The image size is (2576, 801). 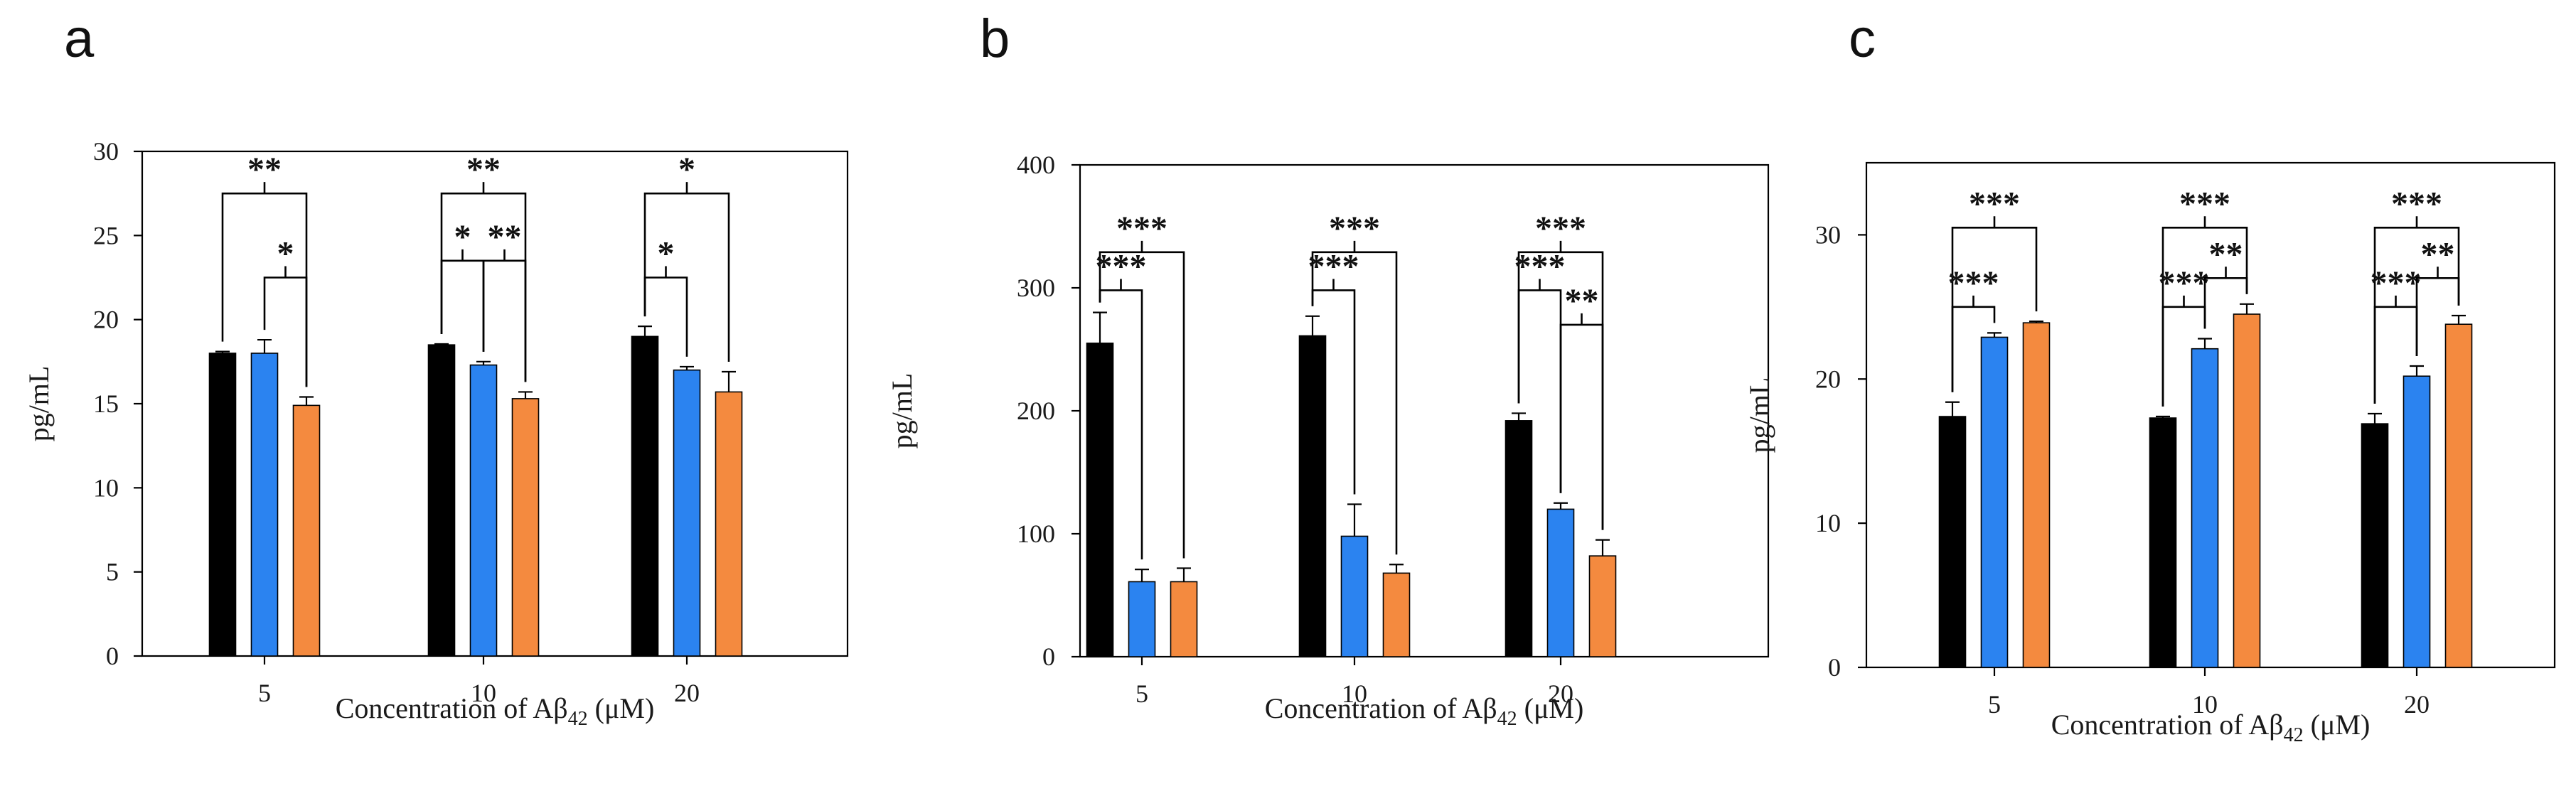 What do you see at coordinates (1561, 694) in the screenshot?
I see `x-tick-label: 20` at bounding box center [1561, 694].